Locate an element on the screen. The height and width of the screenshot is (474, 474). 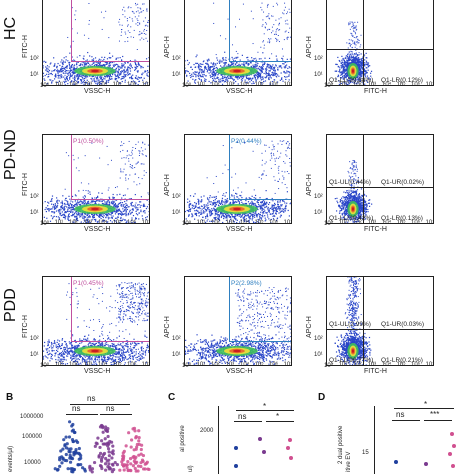
y-axis-label: APC-H is located at coordinates (309, 47).